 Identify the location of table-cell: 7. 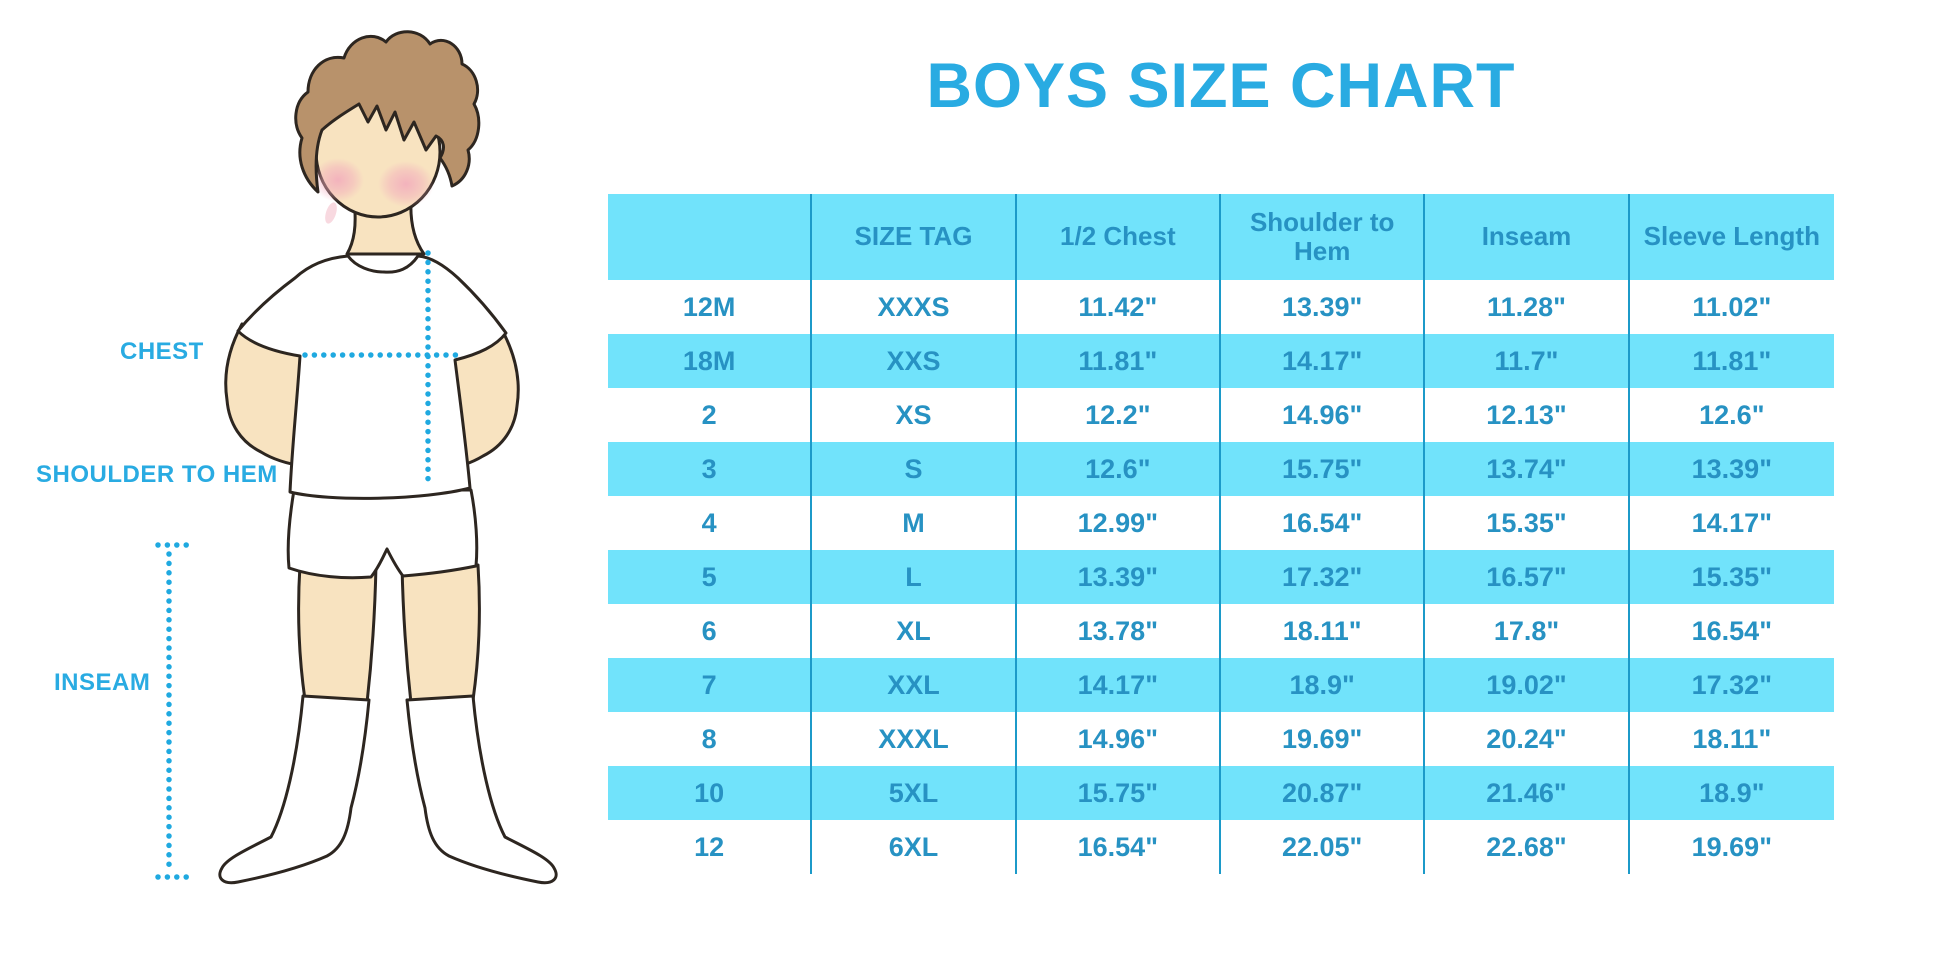
(710, 685).